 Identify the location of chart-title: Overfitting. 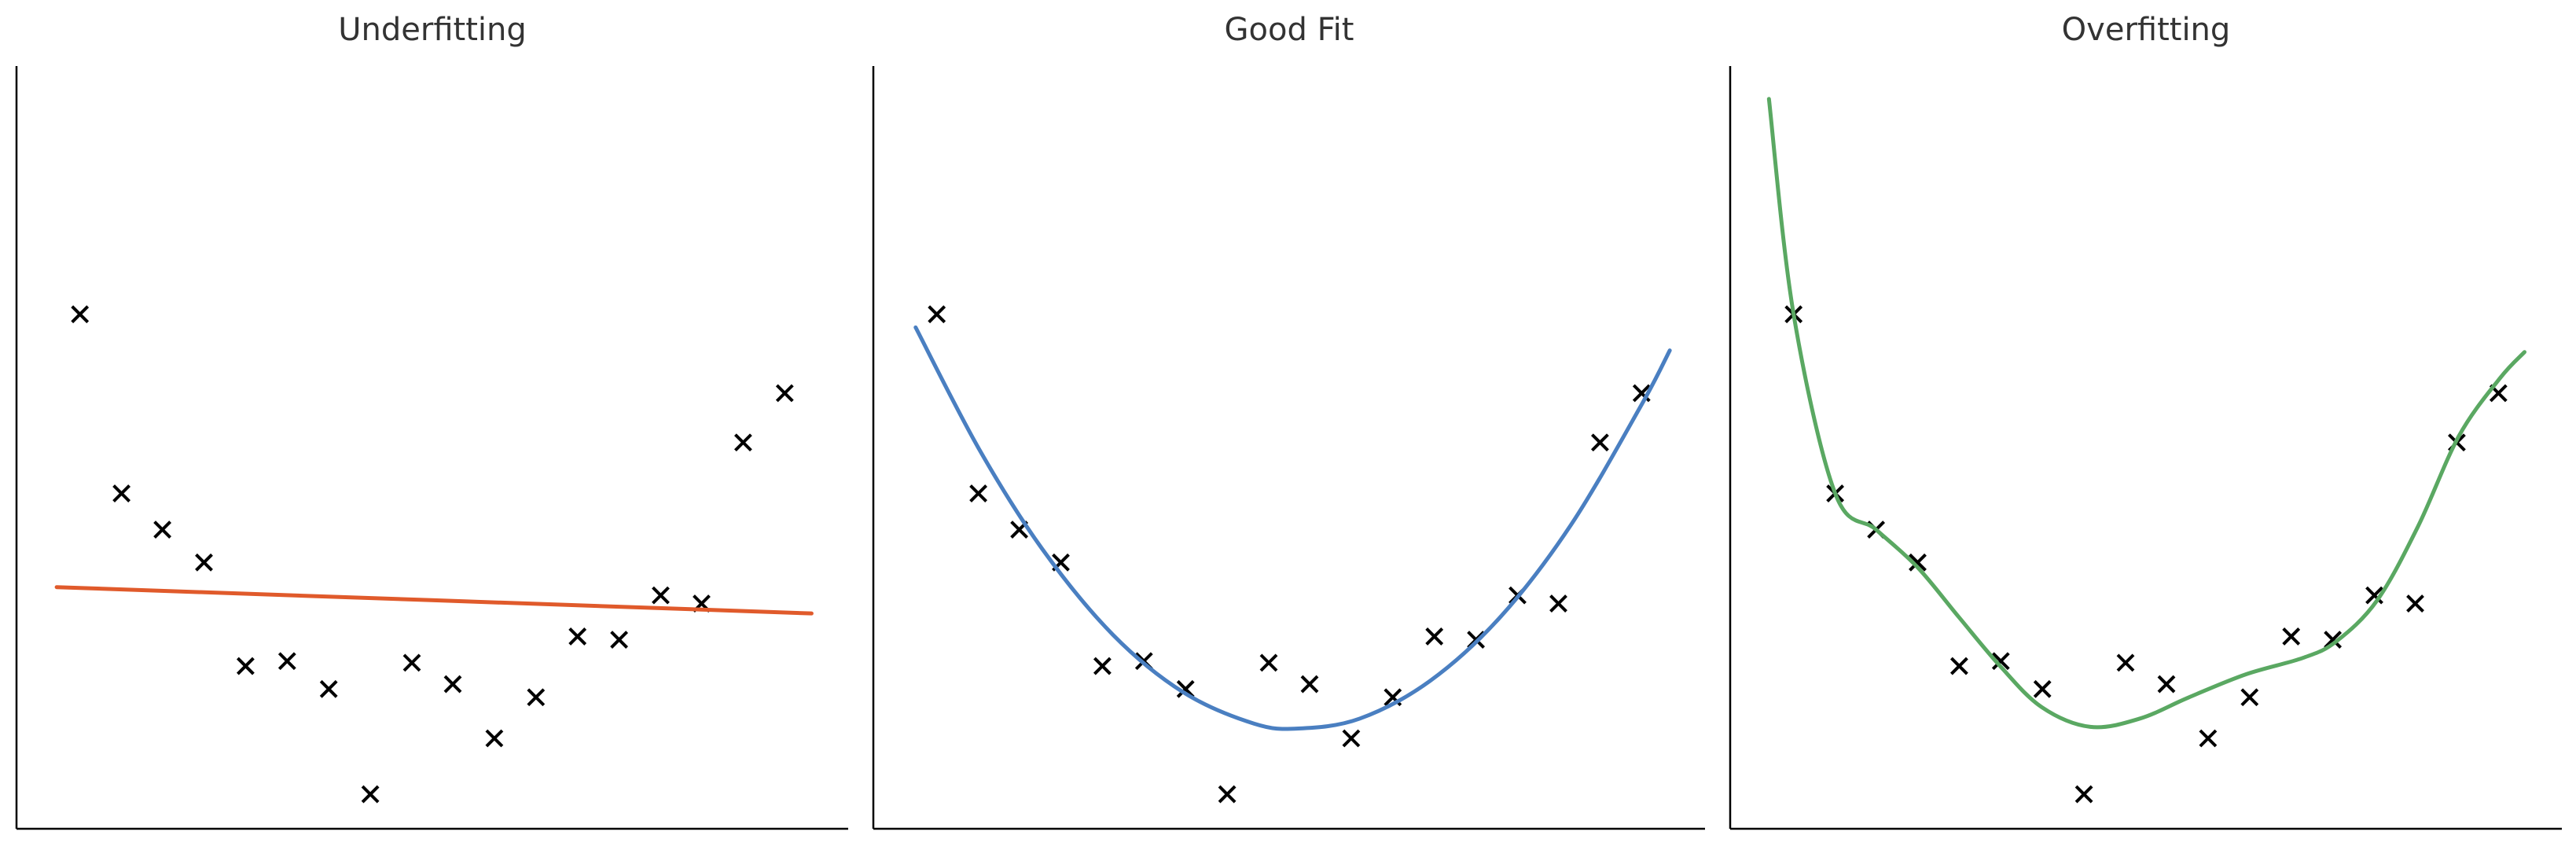
(2146, 30).